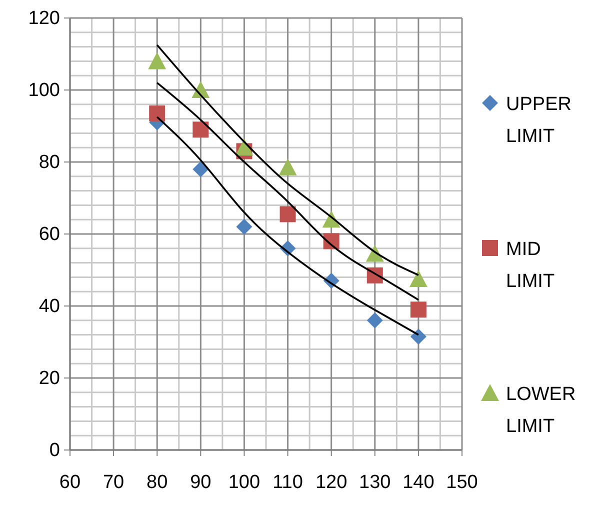 This screenshot has height=506, width=600. I want to click on legend-label: LOWER LIMIT, so click(541, 410).